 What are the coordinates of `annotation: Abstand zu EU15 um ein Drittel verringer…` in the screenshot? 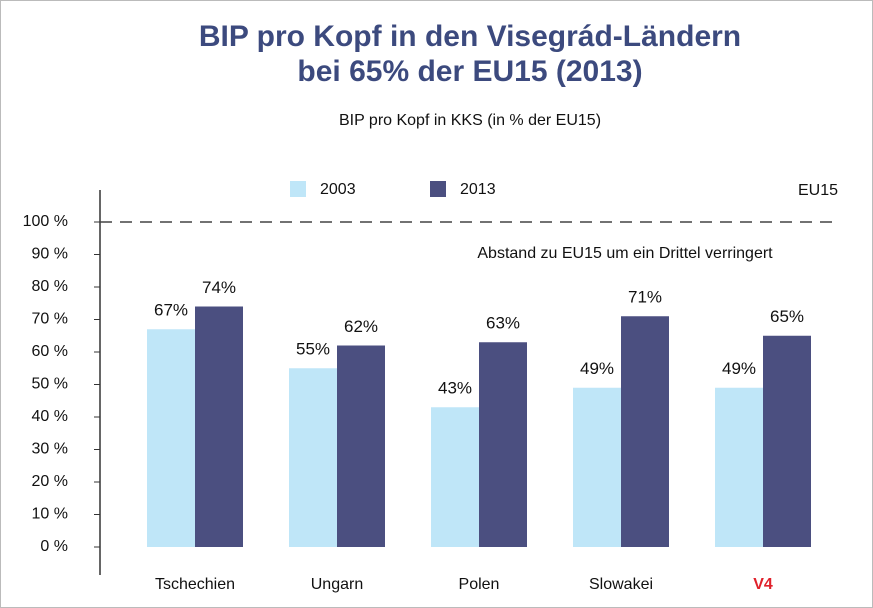 It's located at (625, 253).